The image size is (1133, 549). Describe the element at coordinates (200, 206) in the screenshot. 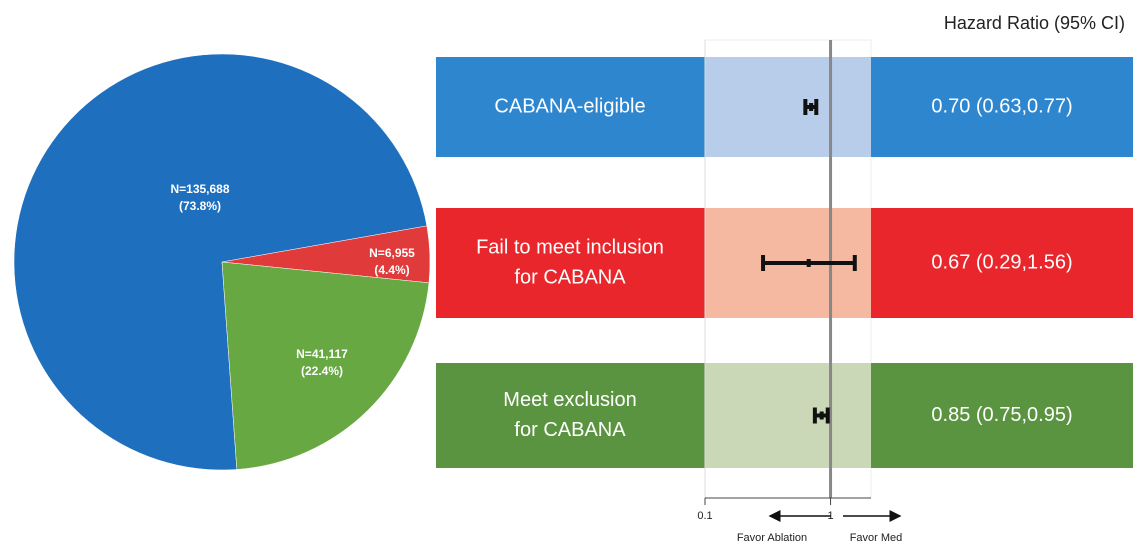

I see `value-label: (73.8%)` at that location.